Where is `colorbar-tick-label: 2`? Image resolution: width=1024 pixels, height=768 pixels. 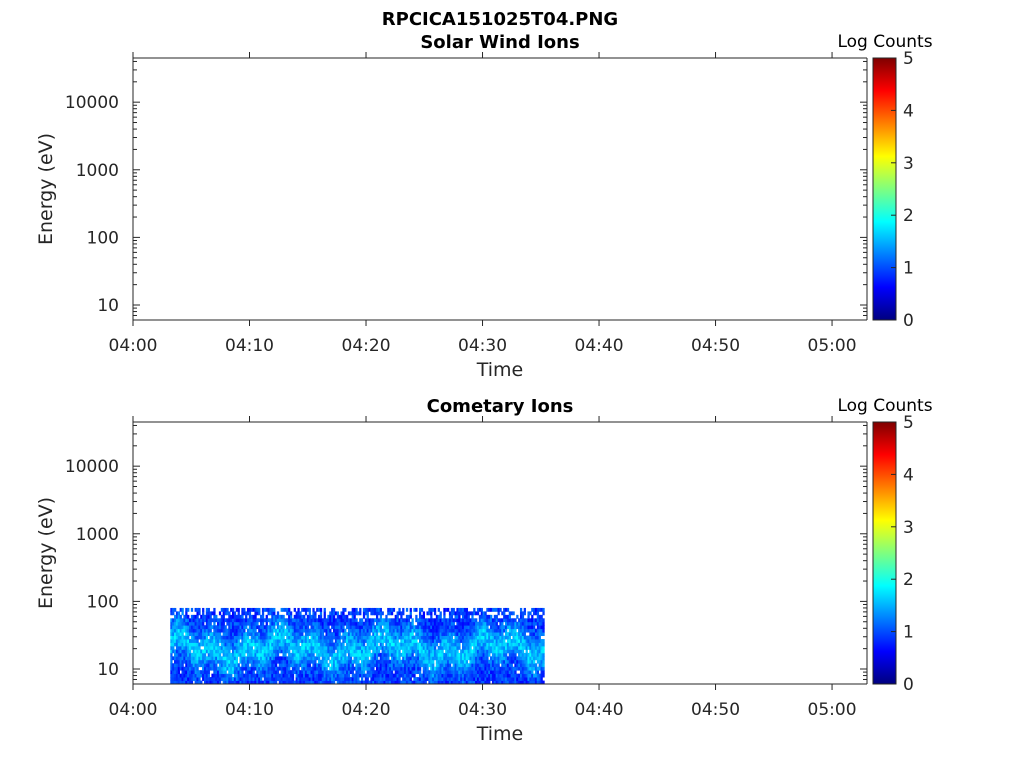
colorbar-tick-label: 2 is located at coordinates (908, 580).